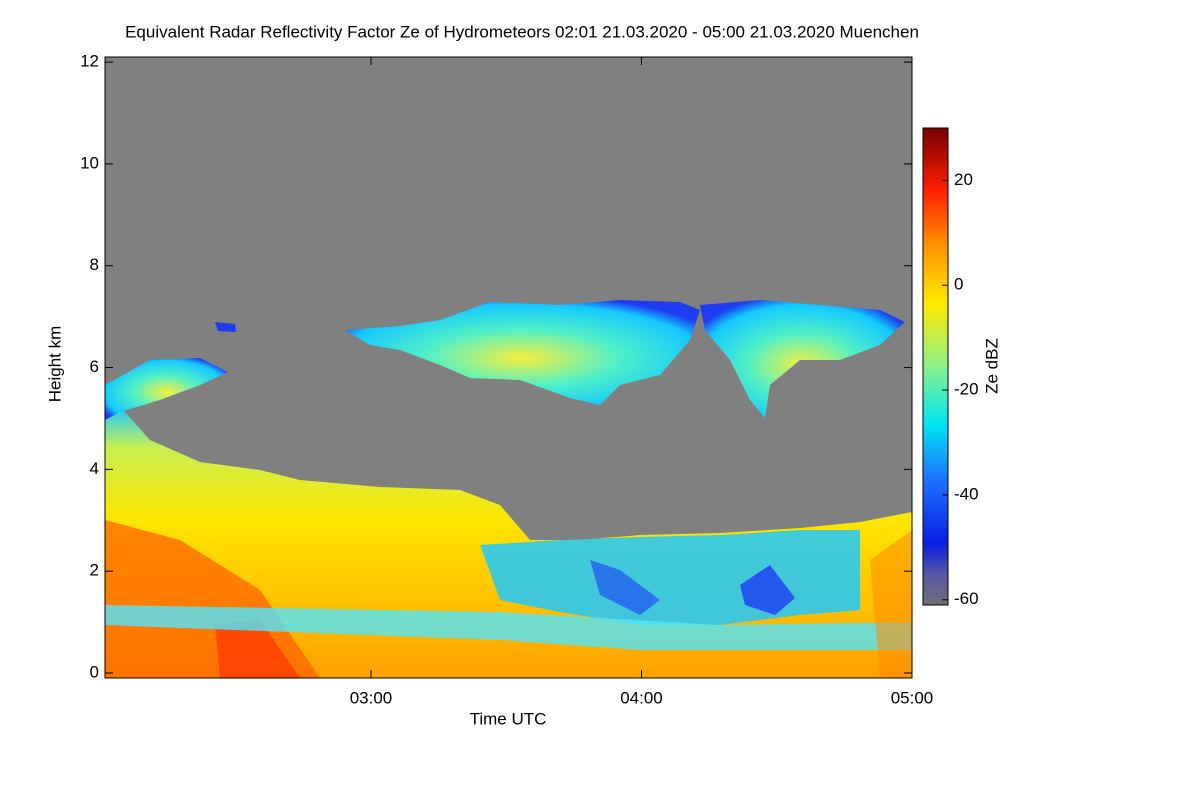  Describe the element at coordinates (94, 570) in the screenshot. I see `y-tick-label: 2` at that location.